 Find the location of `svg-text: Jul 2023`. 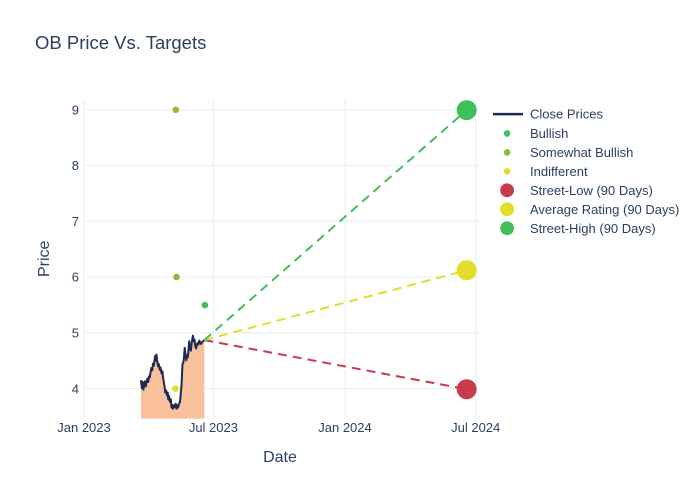

svg-text: Jul 2023 is located at coordinates (213, 427).